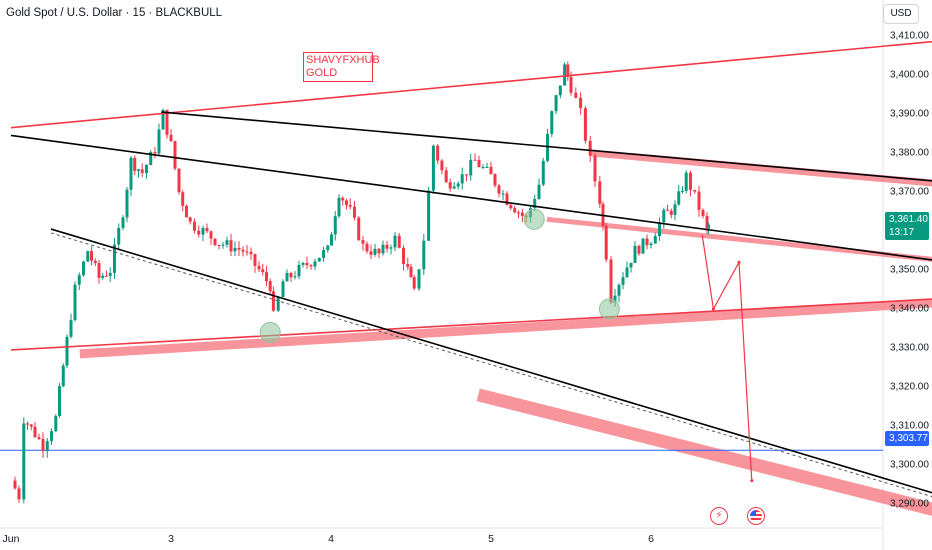 This screenshot has height=550, width=932. What do you see at coordinates (651, 539) in the screenshot?
I see `time-tick-label: 6` at bounding box center [651, 539].